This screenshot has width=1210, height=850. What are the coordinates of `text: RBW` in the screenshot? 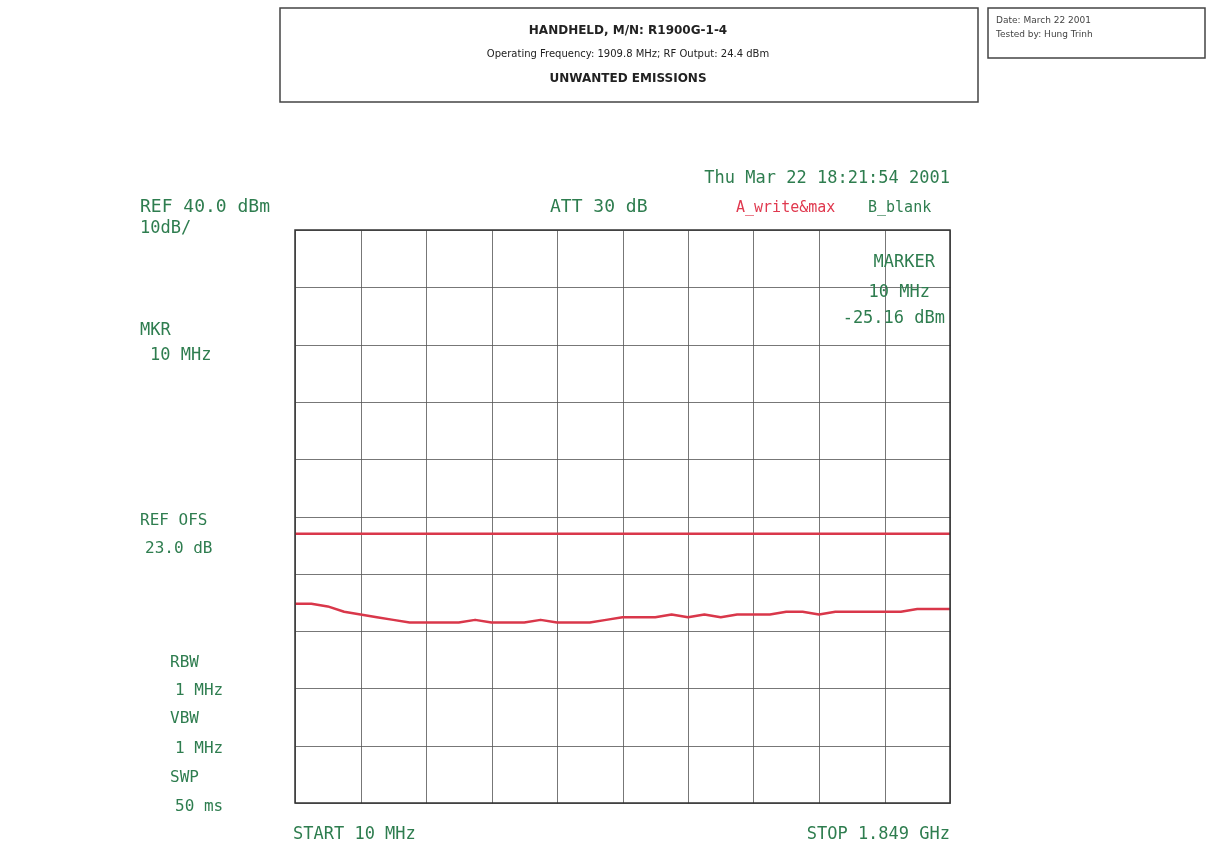 It's located at (185, 661).